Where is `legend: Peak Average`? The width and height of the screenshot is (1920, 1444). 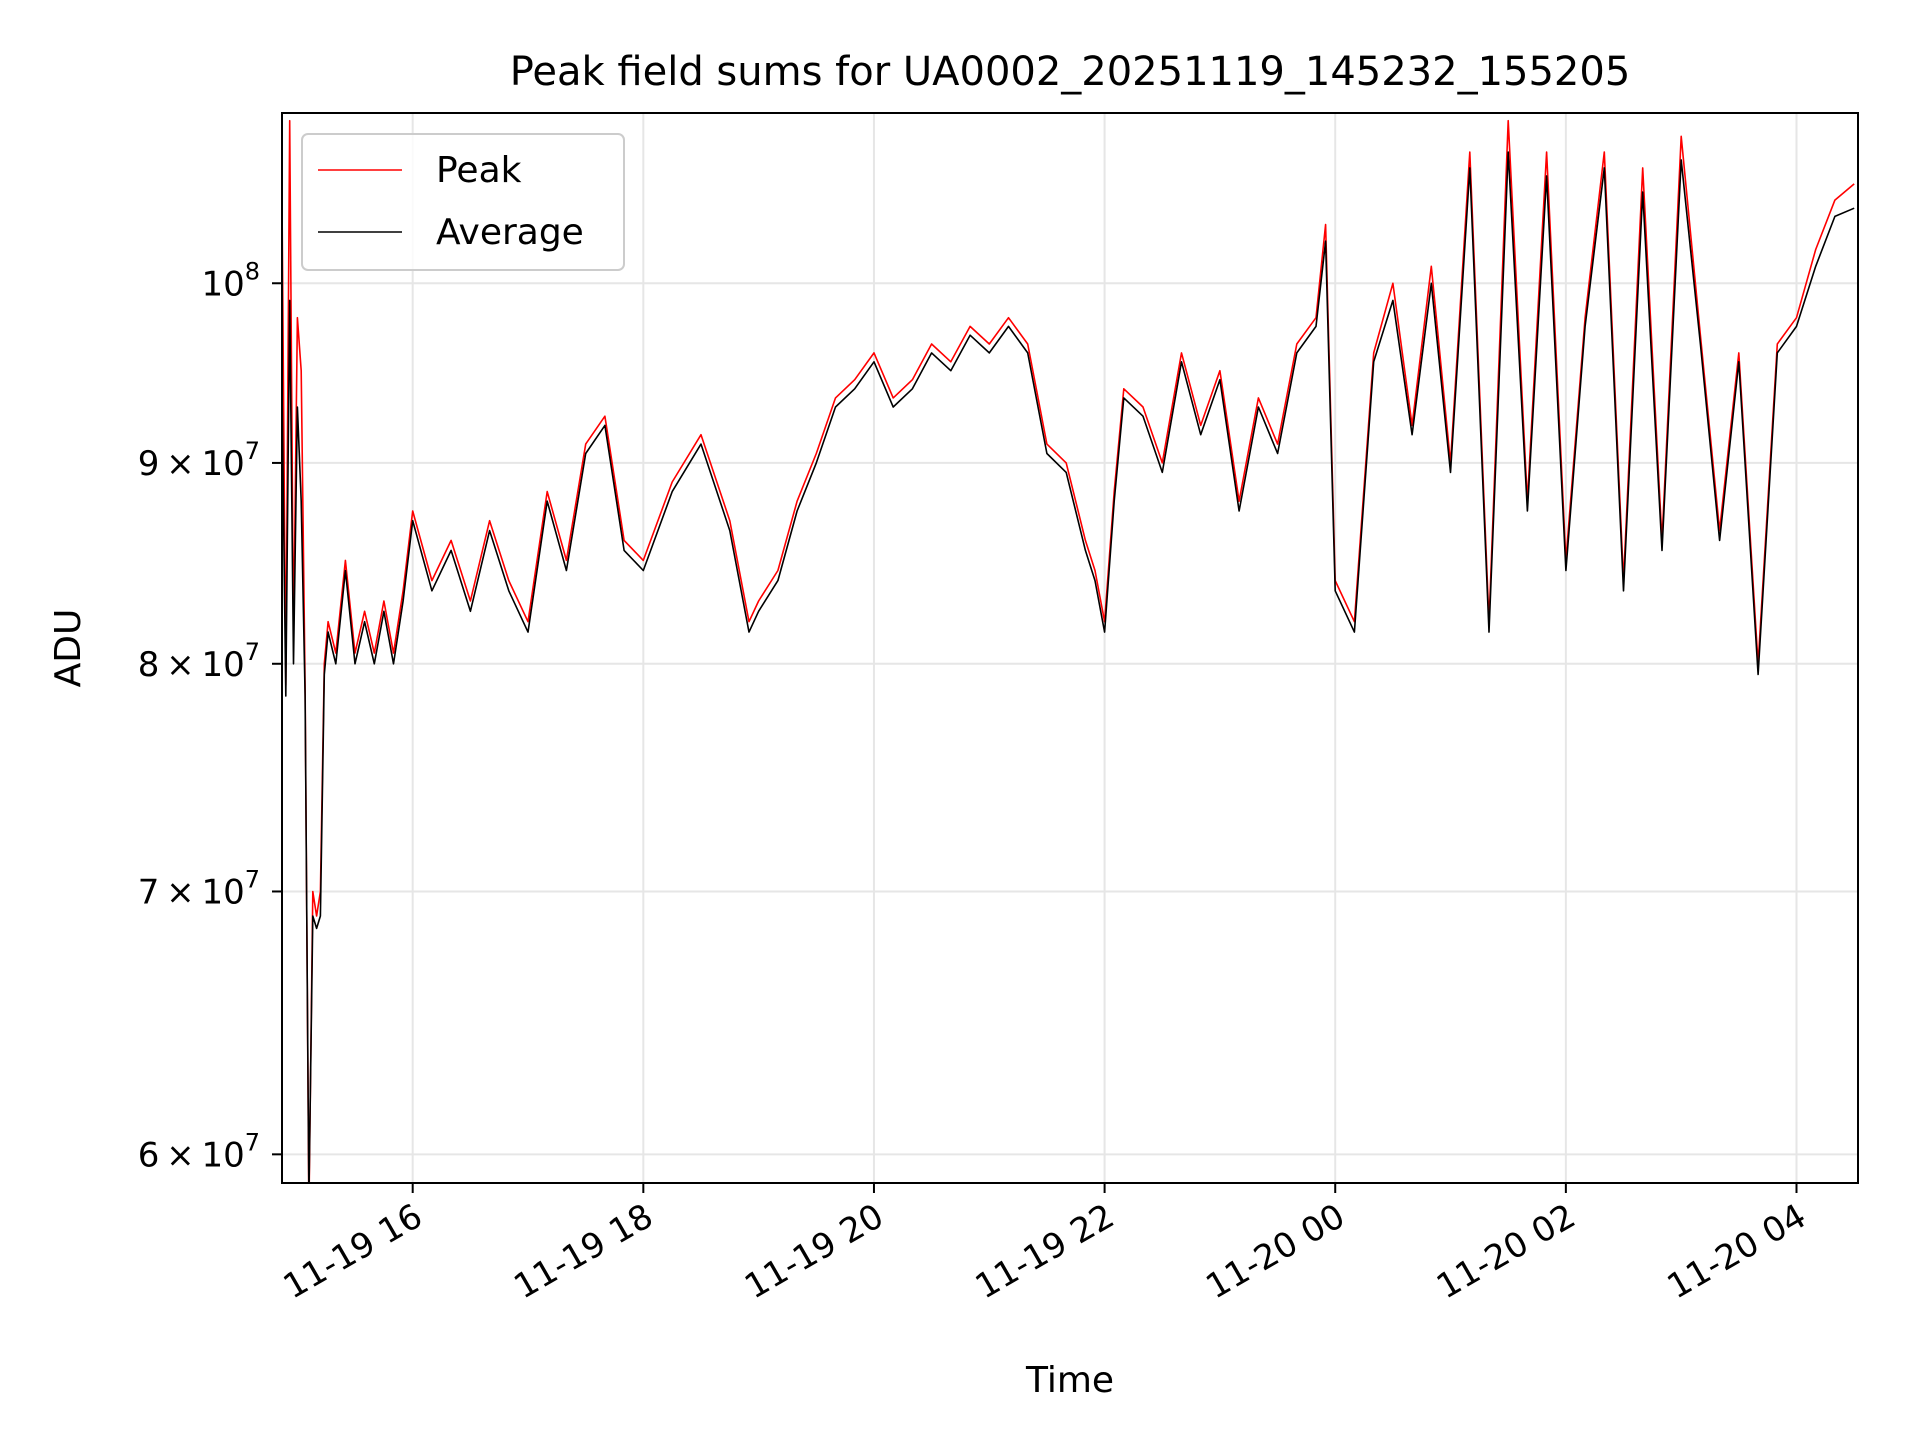 legend: Peak Average is located at coordinates (463, 202).